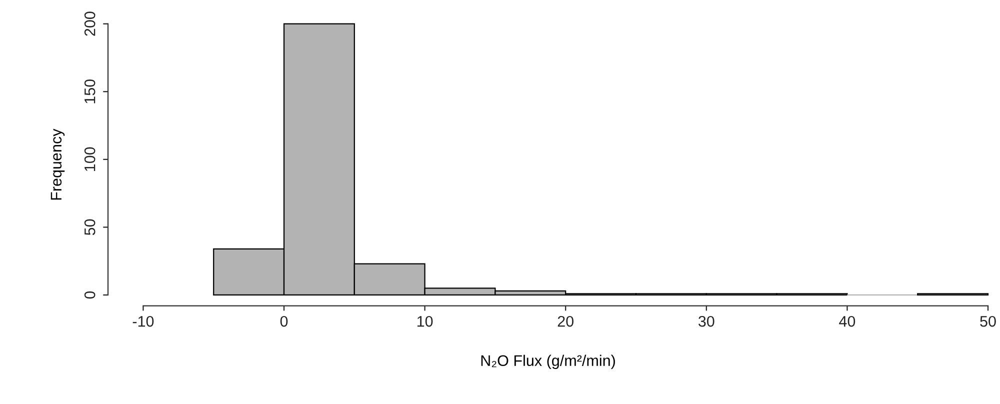 The image size is (1000, 404). Describe the element at coordinates (90, 159) in the screenshot. I see `y-tick-label: 100` at that location.